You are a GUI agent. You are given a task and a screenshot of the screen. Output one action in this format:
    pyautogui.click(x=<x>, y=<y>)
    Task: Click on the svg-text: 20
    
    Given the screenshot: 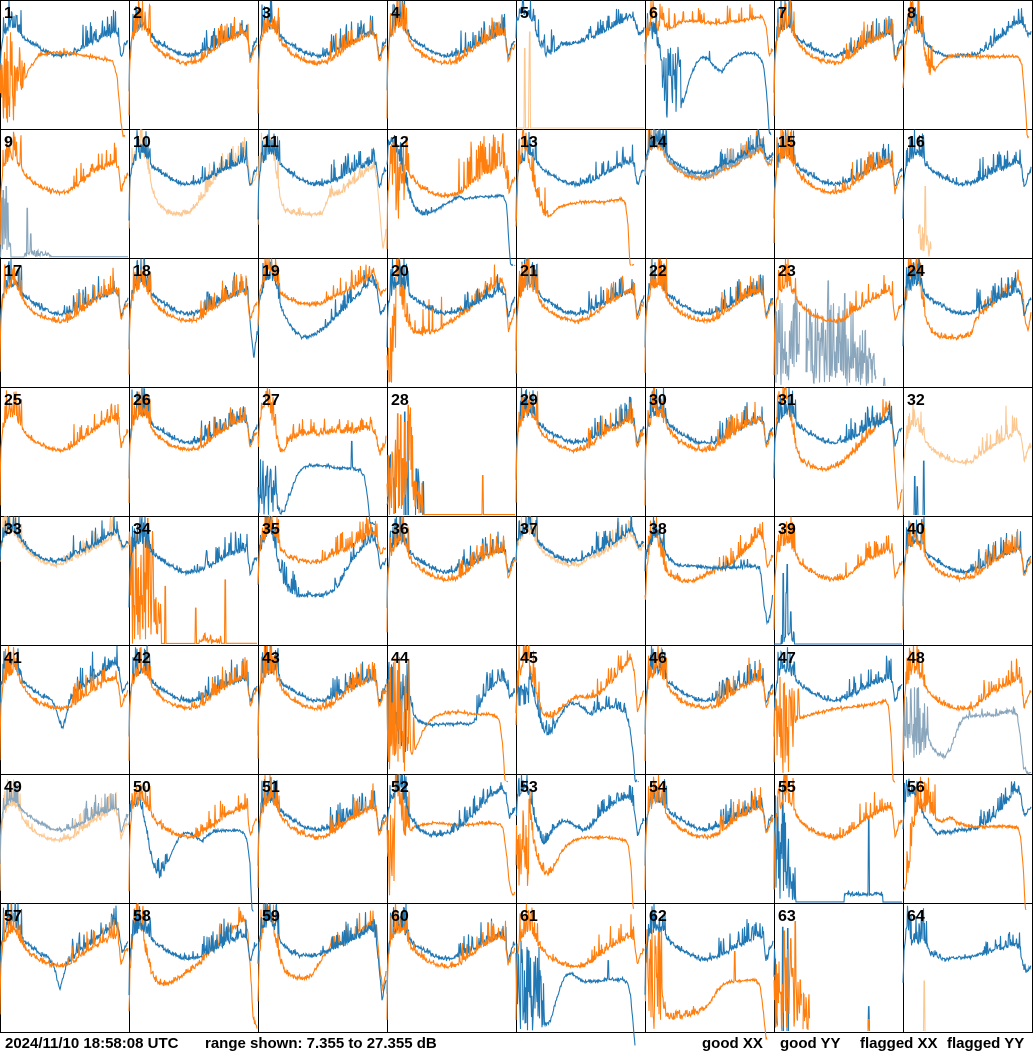 What is the action you would take?
    pyautogui.click(x=400, y=271)
    